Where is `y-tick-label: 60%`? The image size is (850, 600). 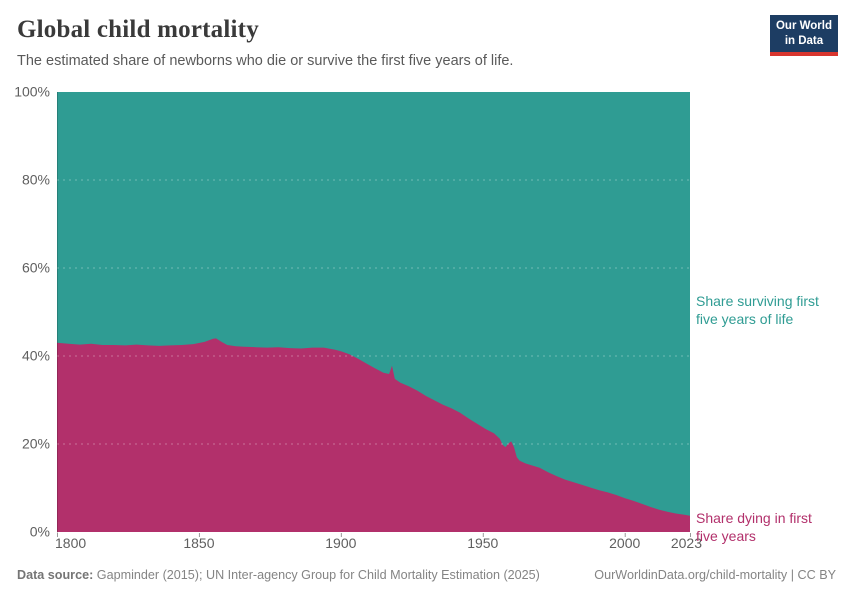 y-tick-label: 60% is located at coordinates (36, 268).